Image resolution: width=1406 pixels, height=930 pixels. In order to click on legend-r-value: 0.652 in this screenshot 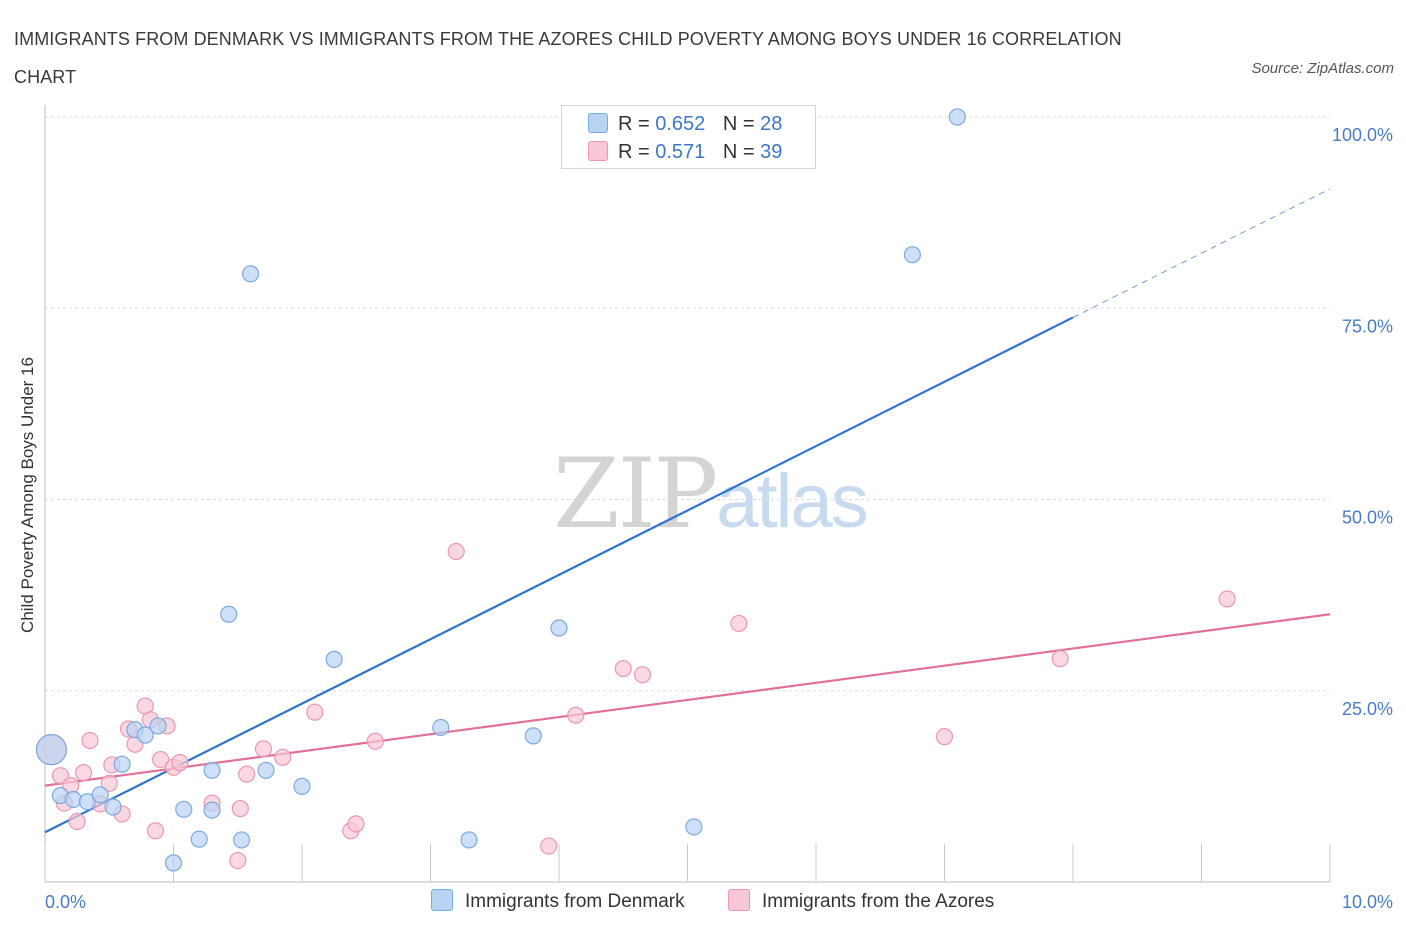, I will do `click(680, 124)`.